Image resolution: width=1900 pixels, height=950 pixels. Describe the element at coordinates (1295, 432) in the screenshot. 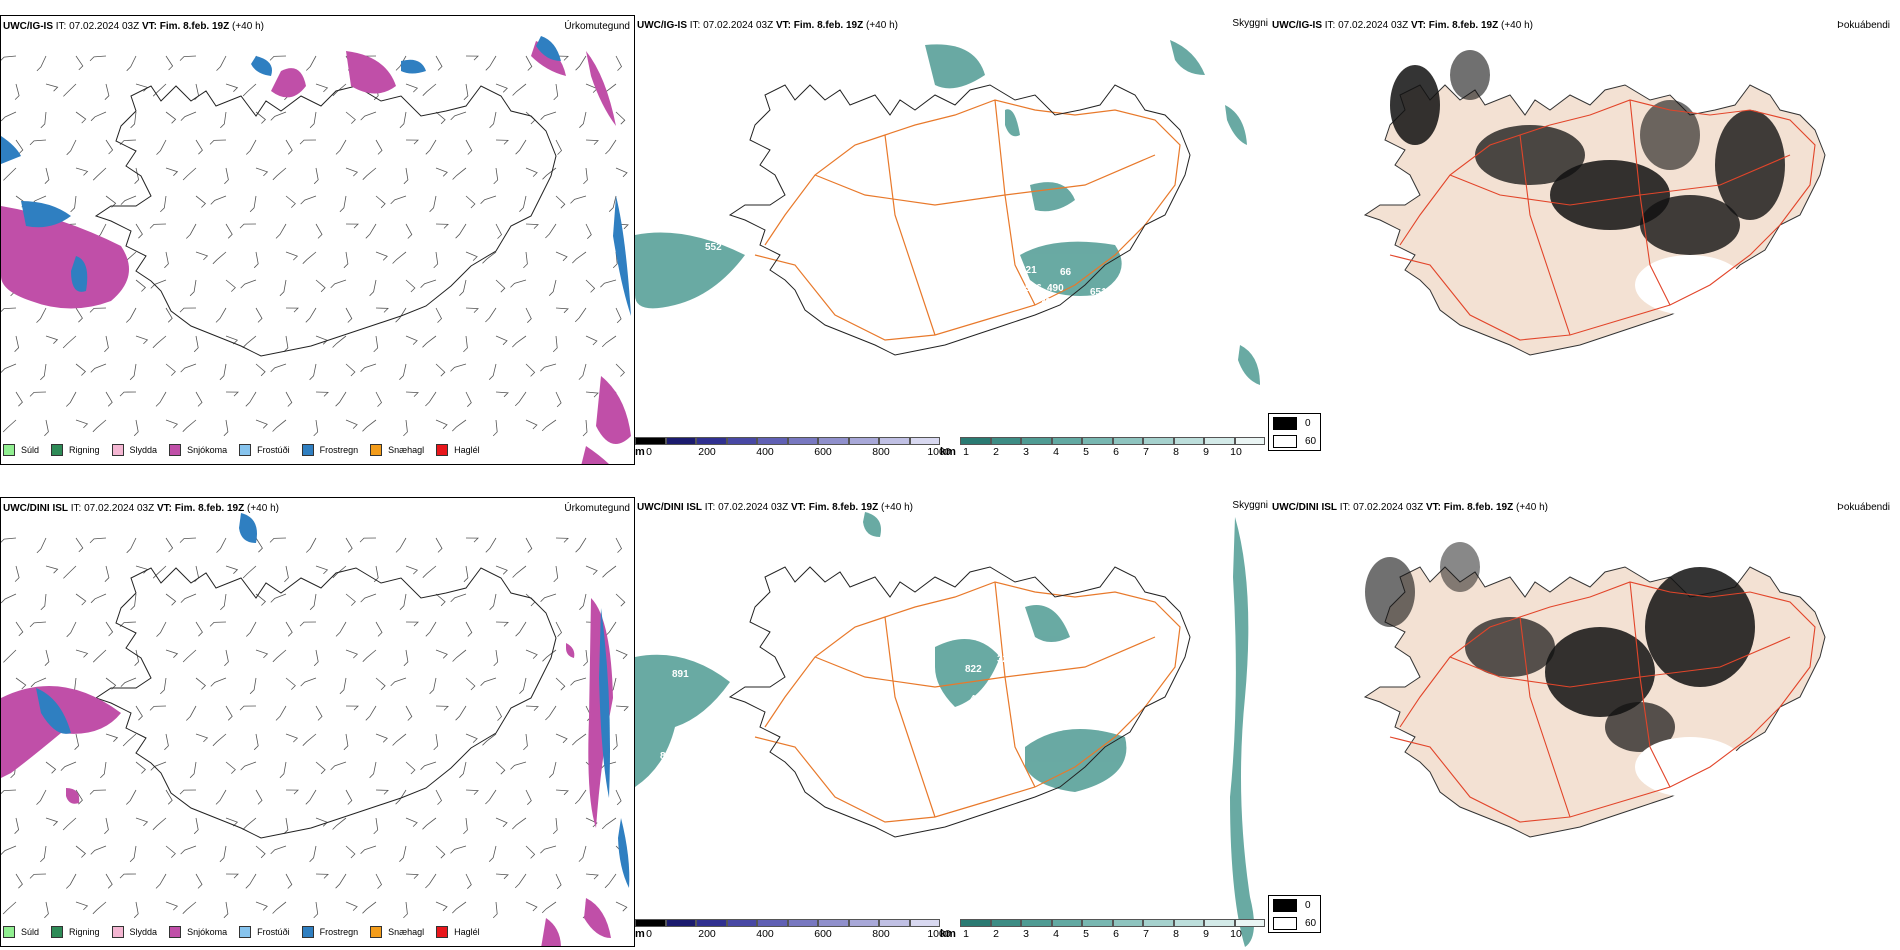

I see `fog-legend-row1: 0 60` at that location.